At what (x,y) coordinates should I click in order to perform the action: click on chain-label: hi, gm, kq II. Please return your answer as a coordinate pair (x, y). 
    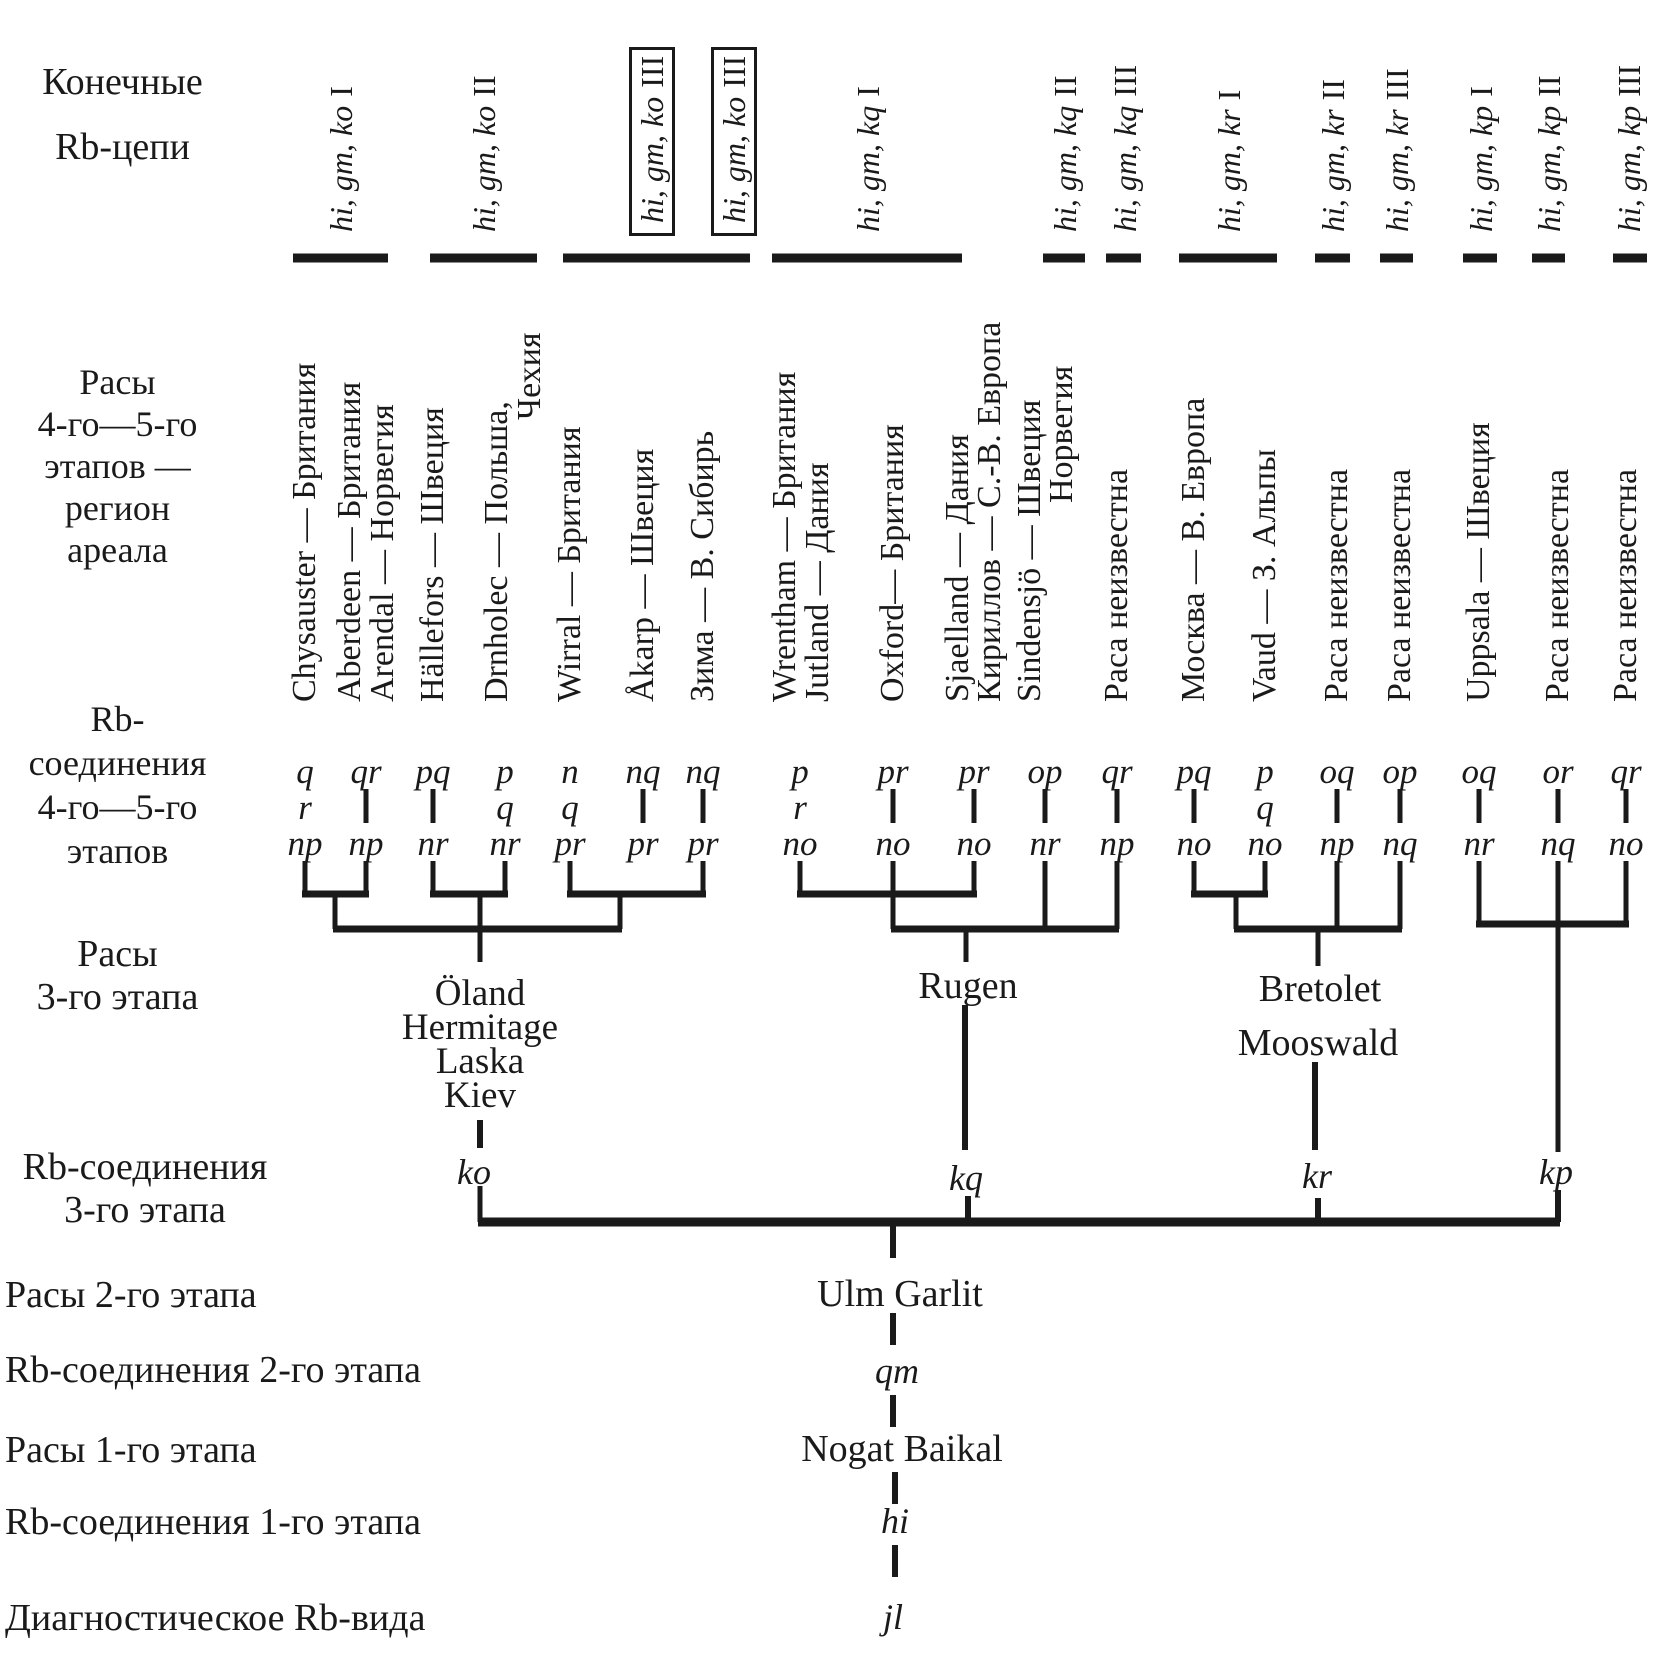
    Looking at the image, I should click on (1065, 153).